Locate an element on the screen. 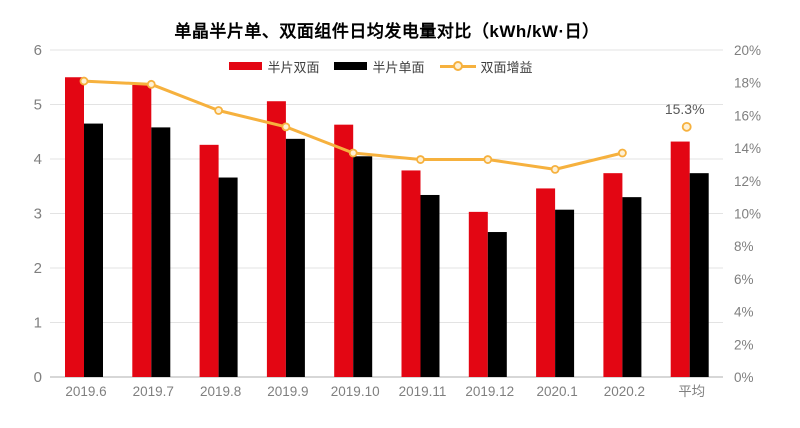  bar-半片双面-2020.1 is located at coordinates (546, 282).